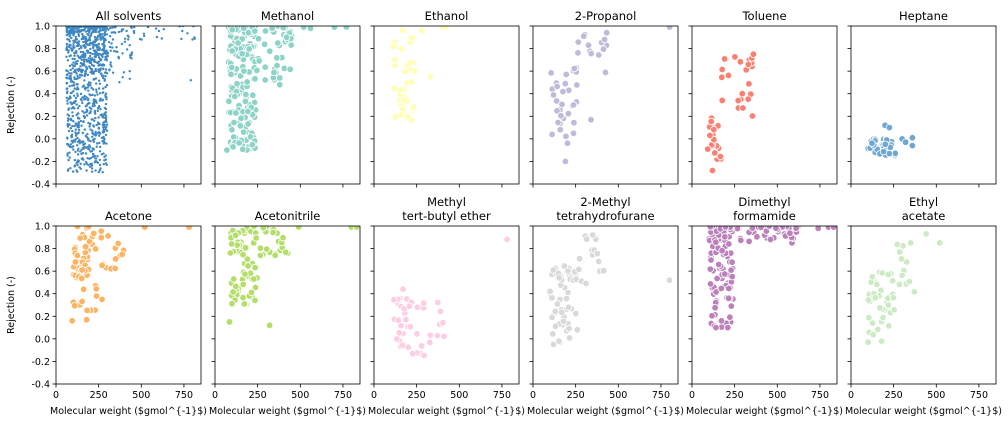  What do you see at coordinates (300, 395) in the screenshot?
I see `x-tick-label: 500` at bounding box center [300, 395].